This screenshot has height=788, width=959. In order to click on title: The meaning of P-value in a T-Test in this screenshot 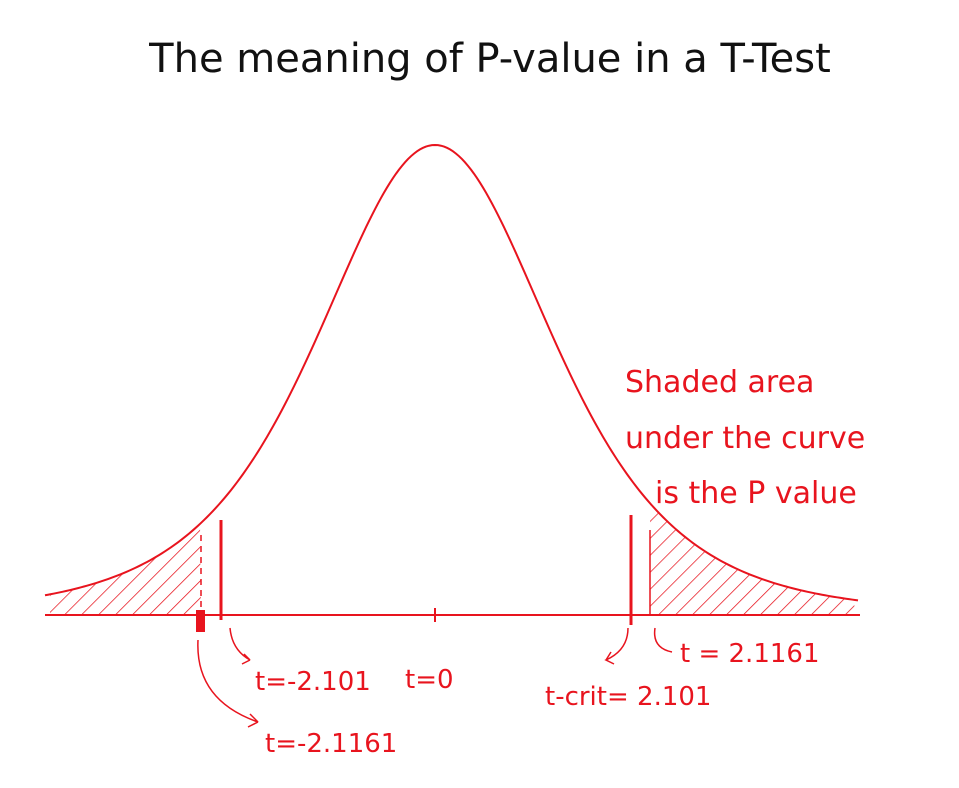, I will do `click(489, 59)`.